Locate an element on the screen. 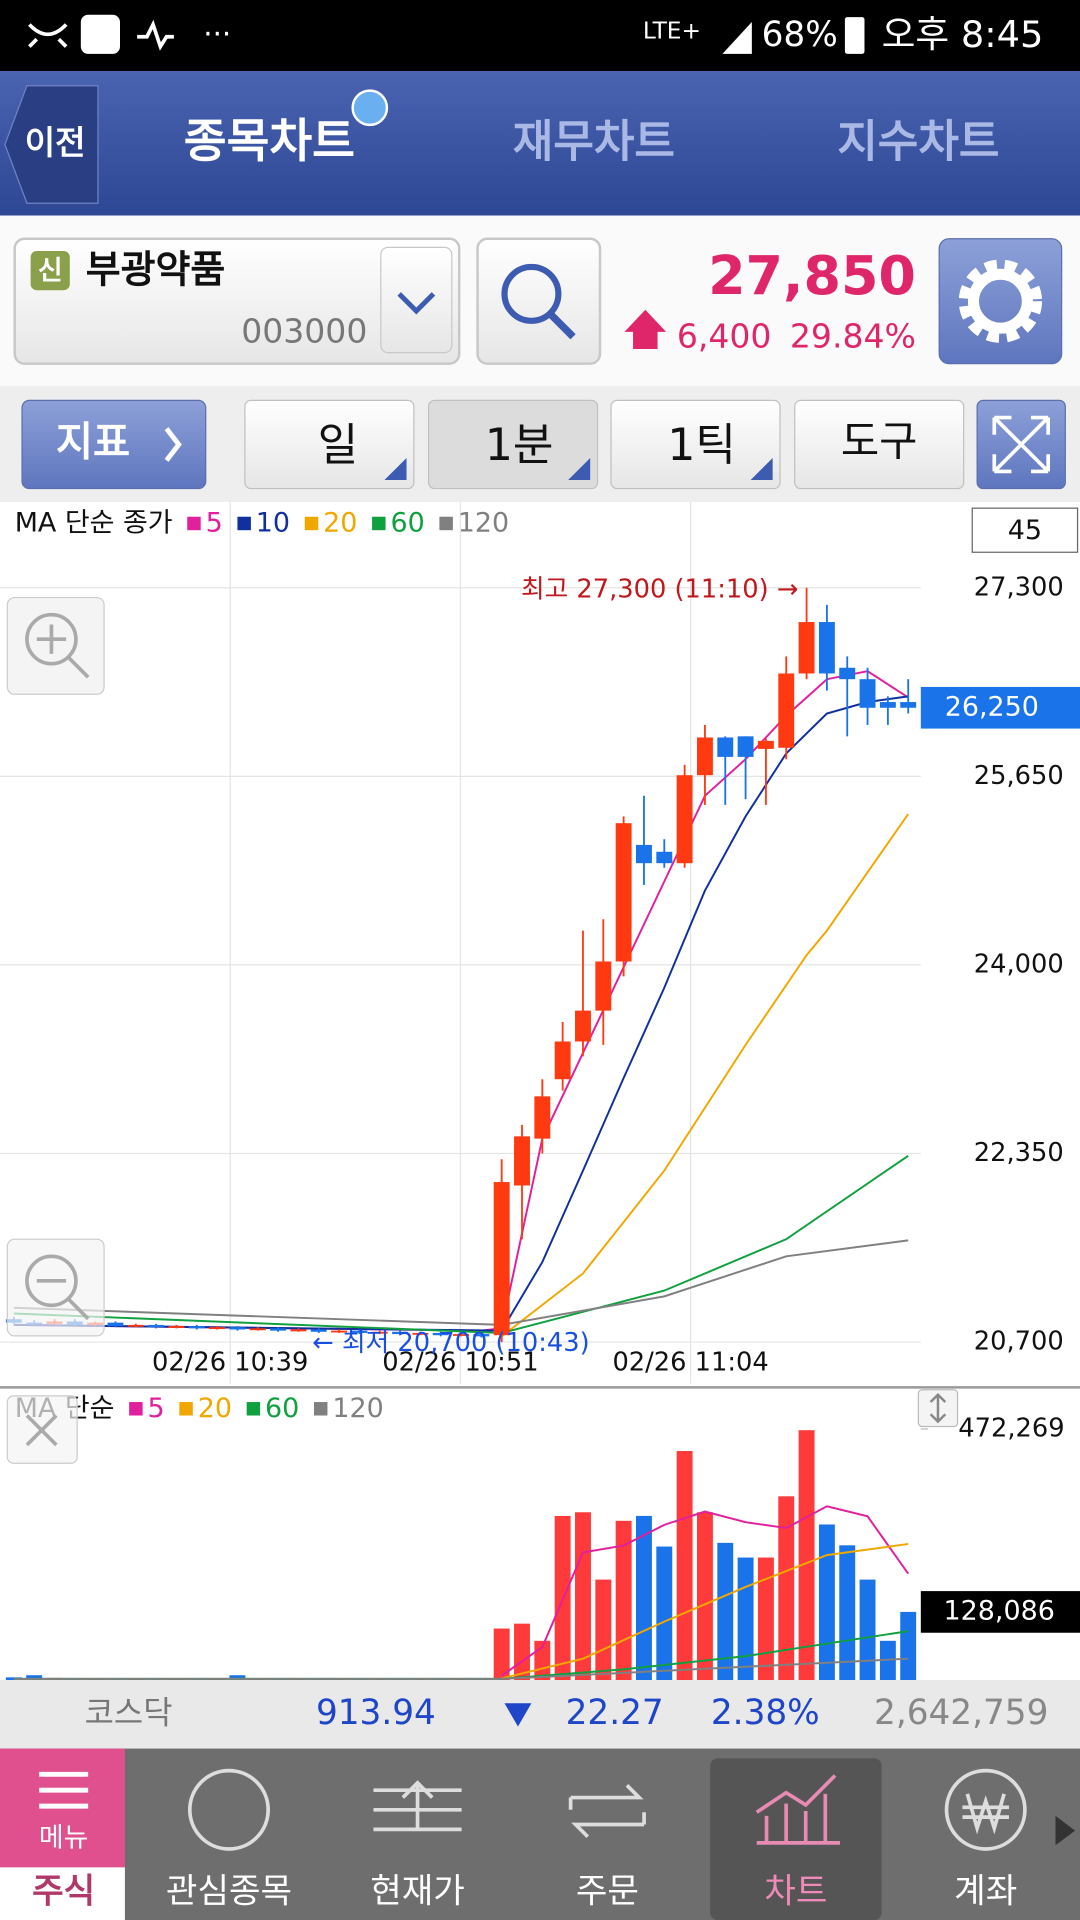 This screenshot has height=1920, width=1080. nav-tab-active is located at coordinates (62, 1893).